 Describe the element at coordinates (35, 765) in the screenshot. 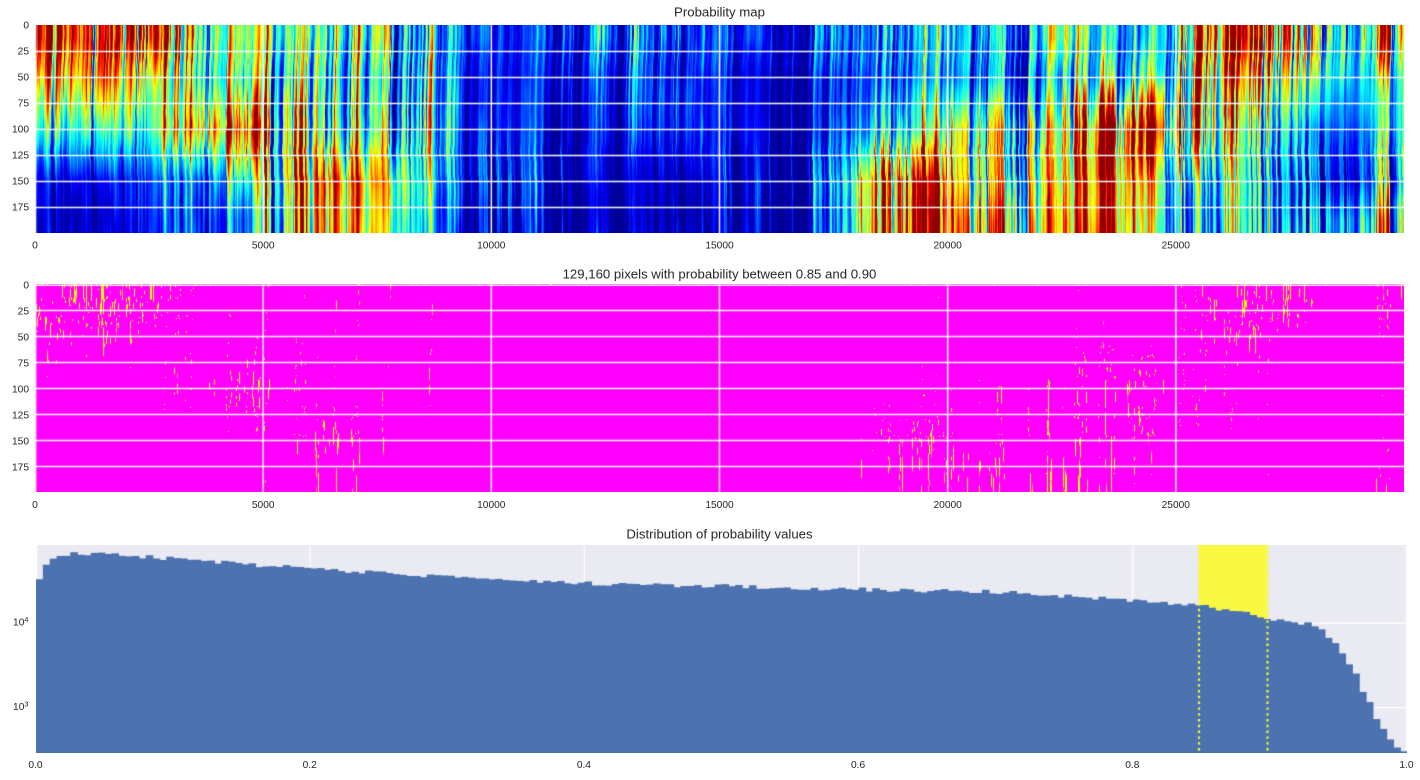

I see `svg-text: 0.0` at that location.